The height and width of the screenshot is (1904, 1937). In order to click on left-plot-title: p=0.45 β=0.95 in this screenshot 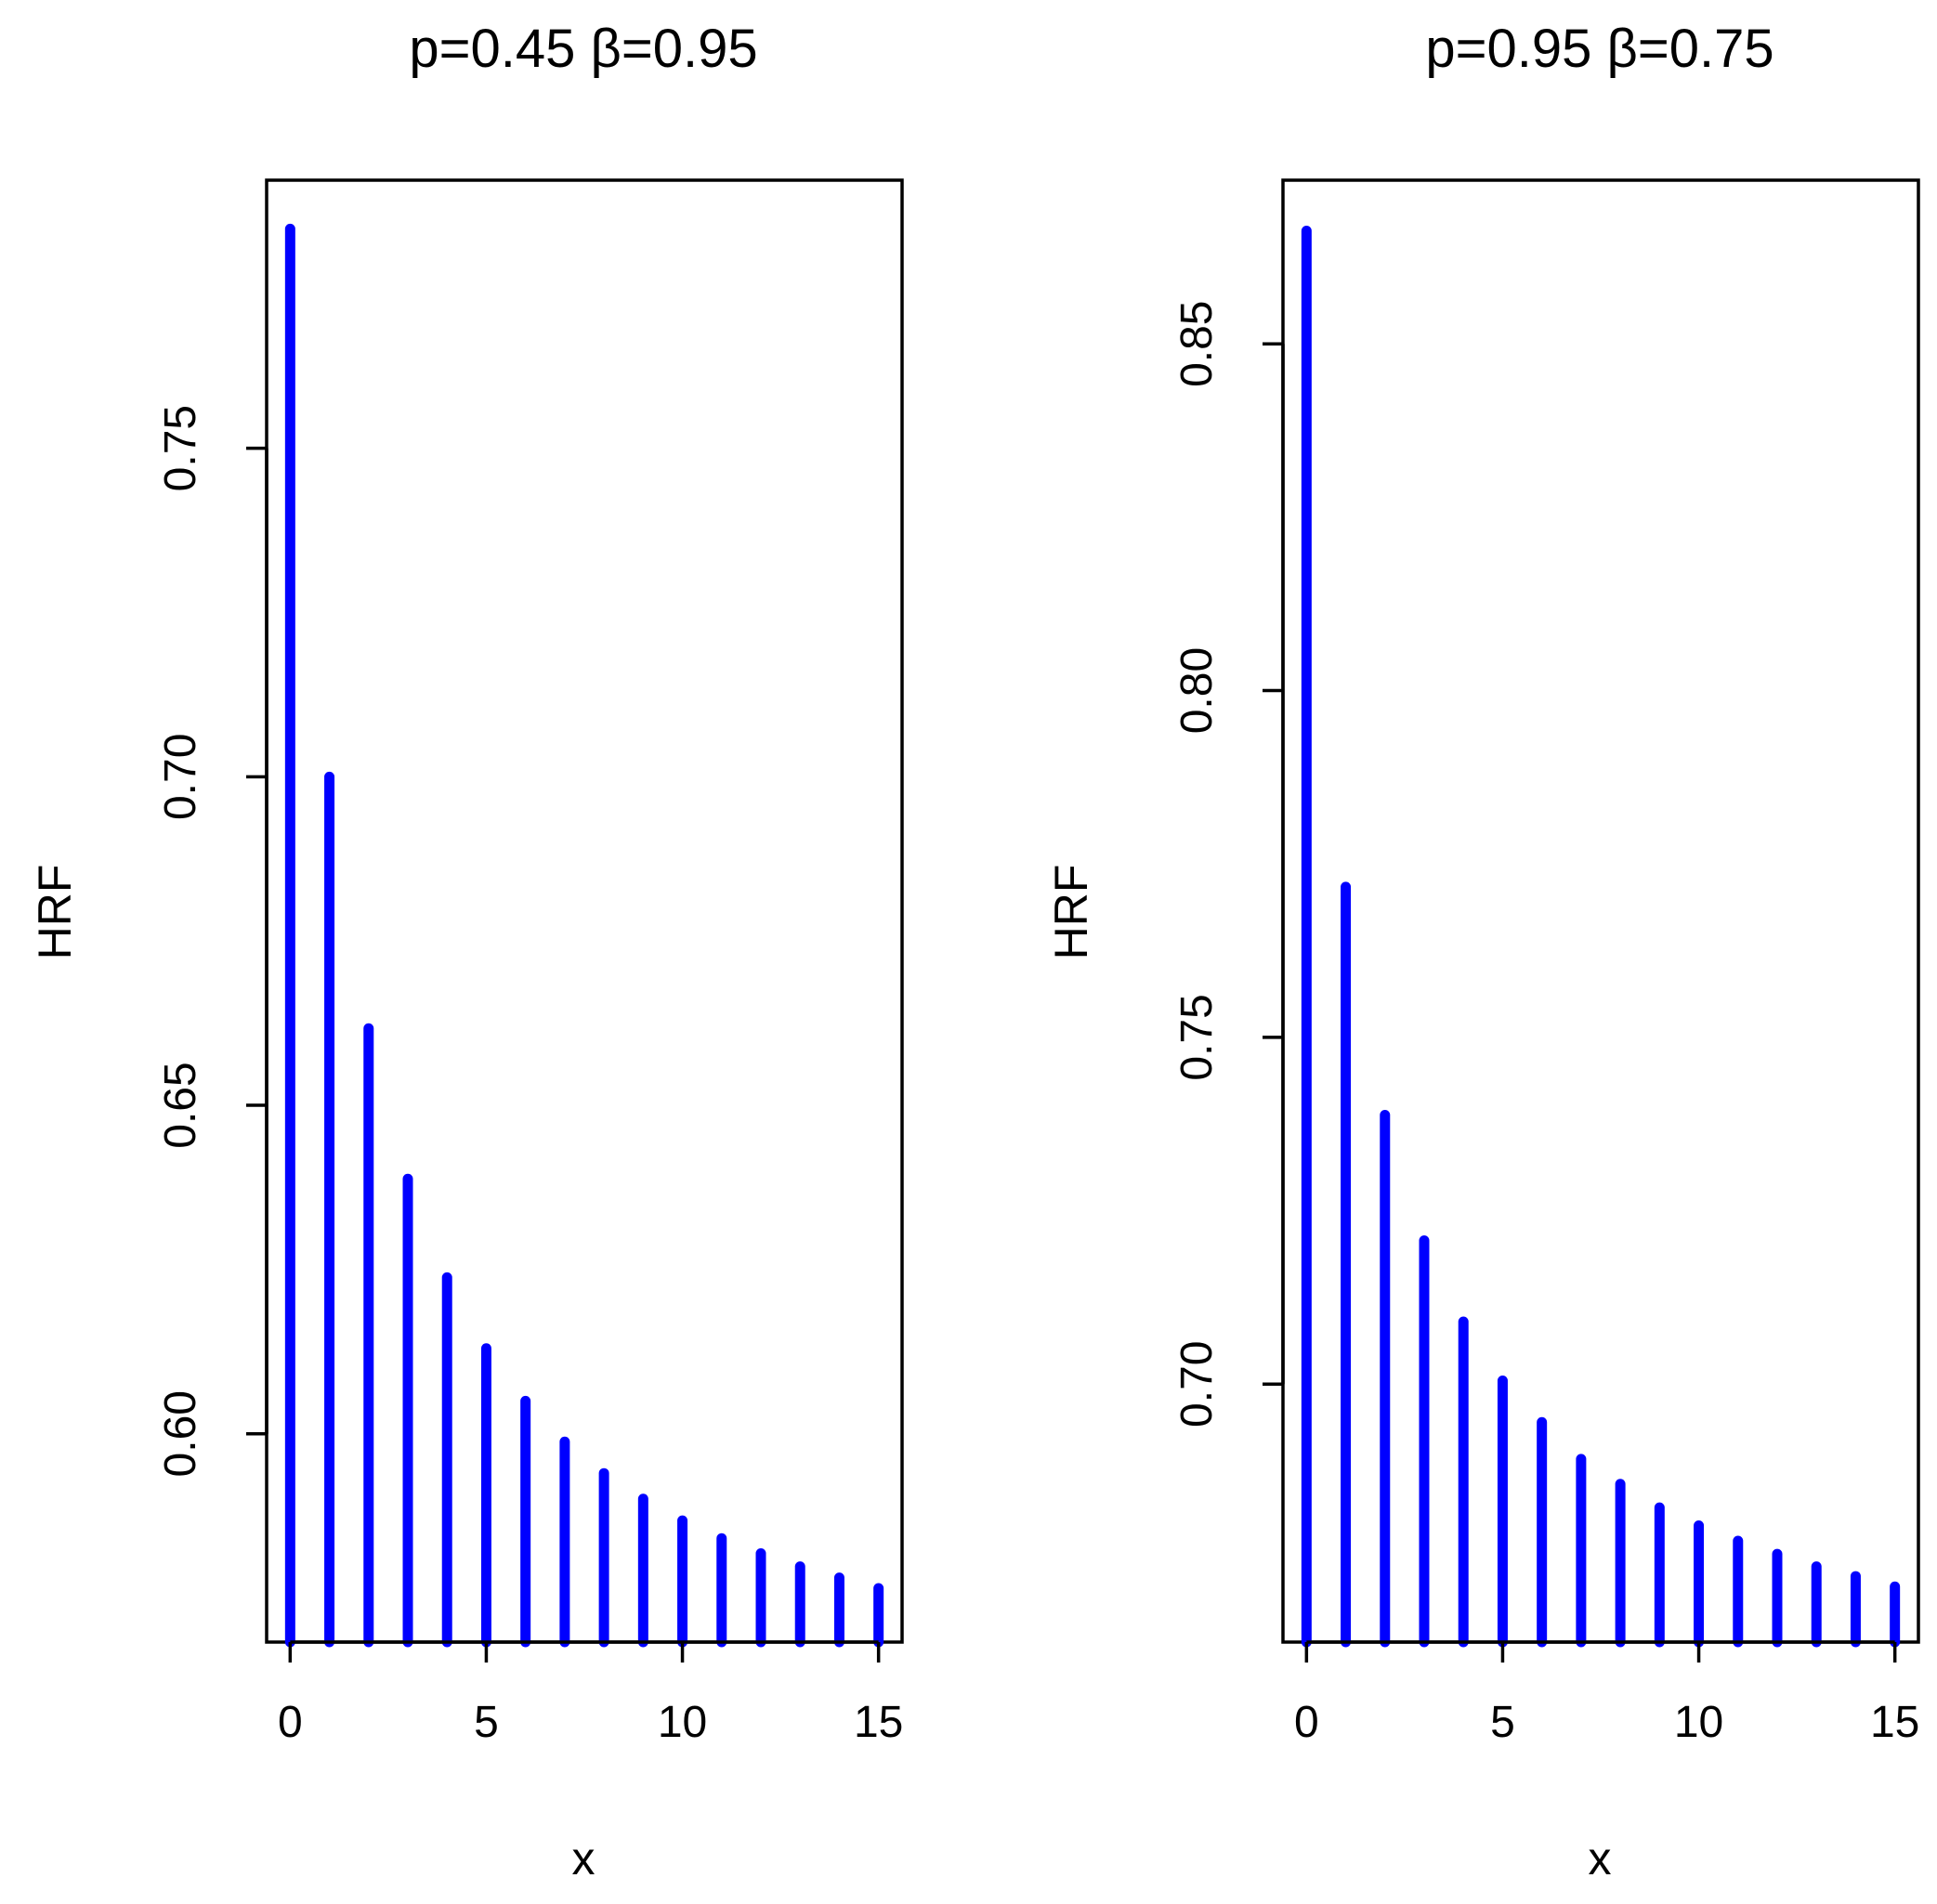, I will do `click(583, 49)`.